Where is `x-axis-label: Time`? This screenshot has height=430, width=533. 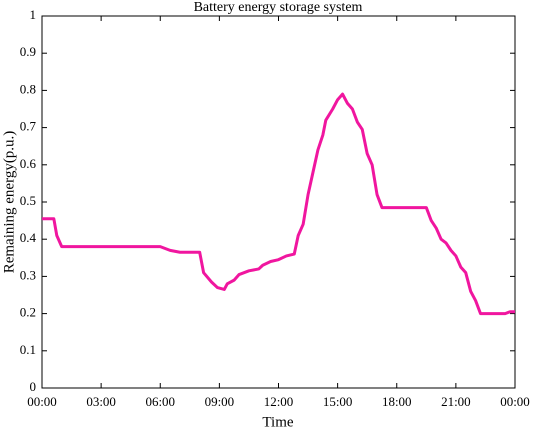 x-axis-label: Time is located at coordinates (277, 422).